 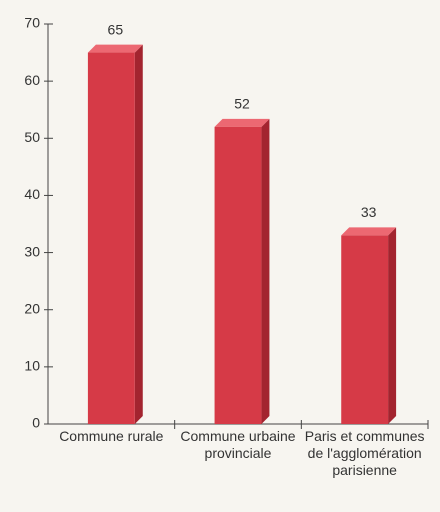 I want to click on value-label: 52, so click(x=242, y=104).